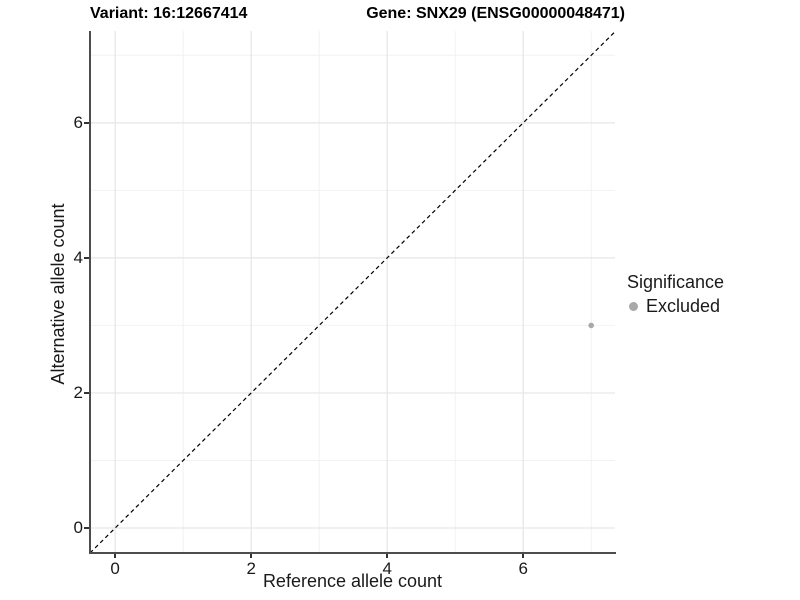 The height and width of the screenshot is (600, 800). Describe the element at coordinates (58, 294) in the screenshot. I see `y-axis-title: Alternative allele count` at that location.